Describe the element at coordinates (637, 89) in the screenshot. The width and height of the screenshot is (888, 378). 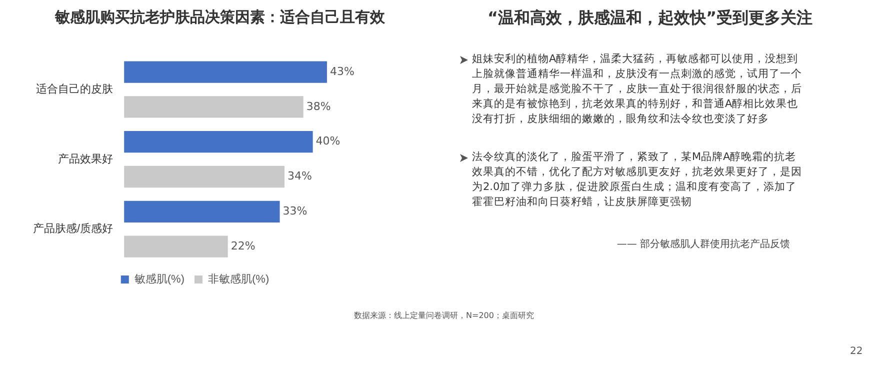
I see `text: 姐妹安利的植物A醇精华，温柔大猛药，再敏感都可以使用，没想到上脸就像普通精华一样温和，皮肤没有一点刺激的感觉，试用了一个月，最开始就是感觉脸不干了，皮肤一直处于很润很舒服的状态，后来真的是有被惊艳到，抗老效果真的特别好，和普通A醇相比效果也没有打折，皮肤细细的嫩嫩的，眼角纹和法令纹也变淡了好多` at that location.